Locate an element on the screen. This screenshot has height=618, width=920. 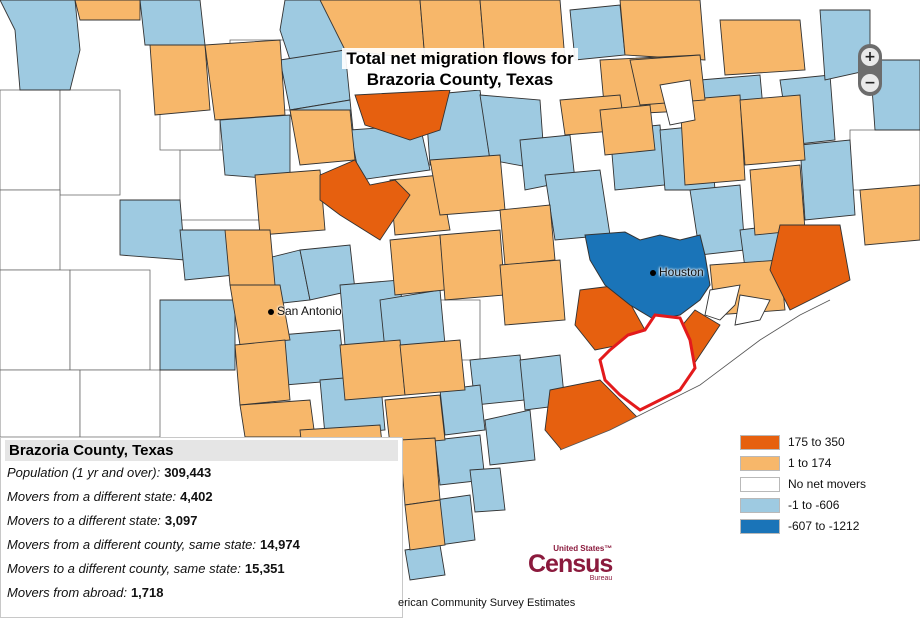
info-label: Movers from a different state: is located at coordinates (92, 496).